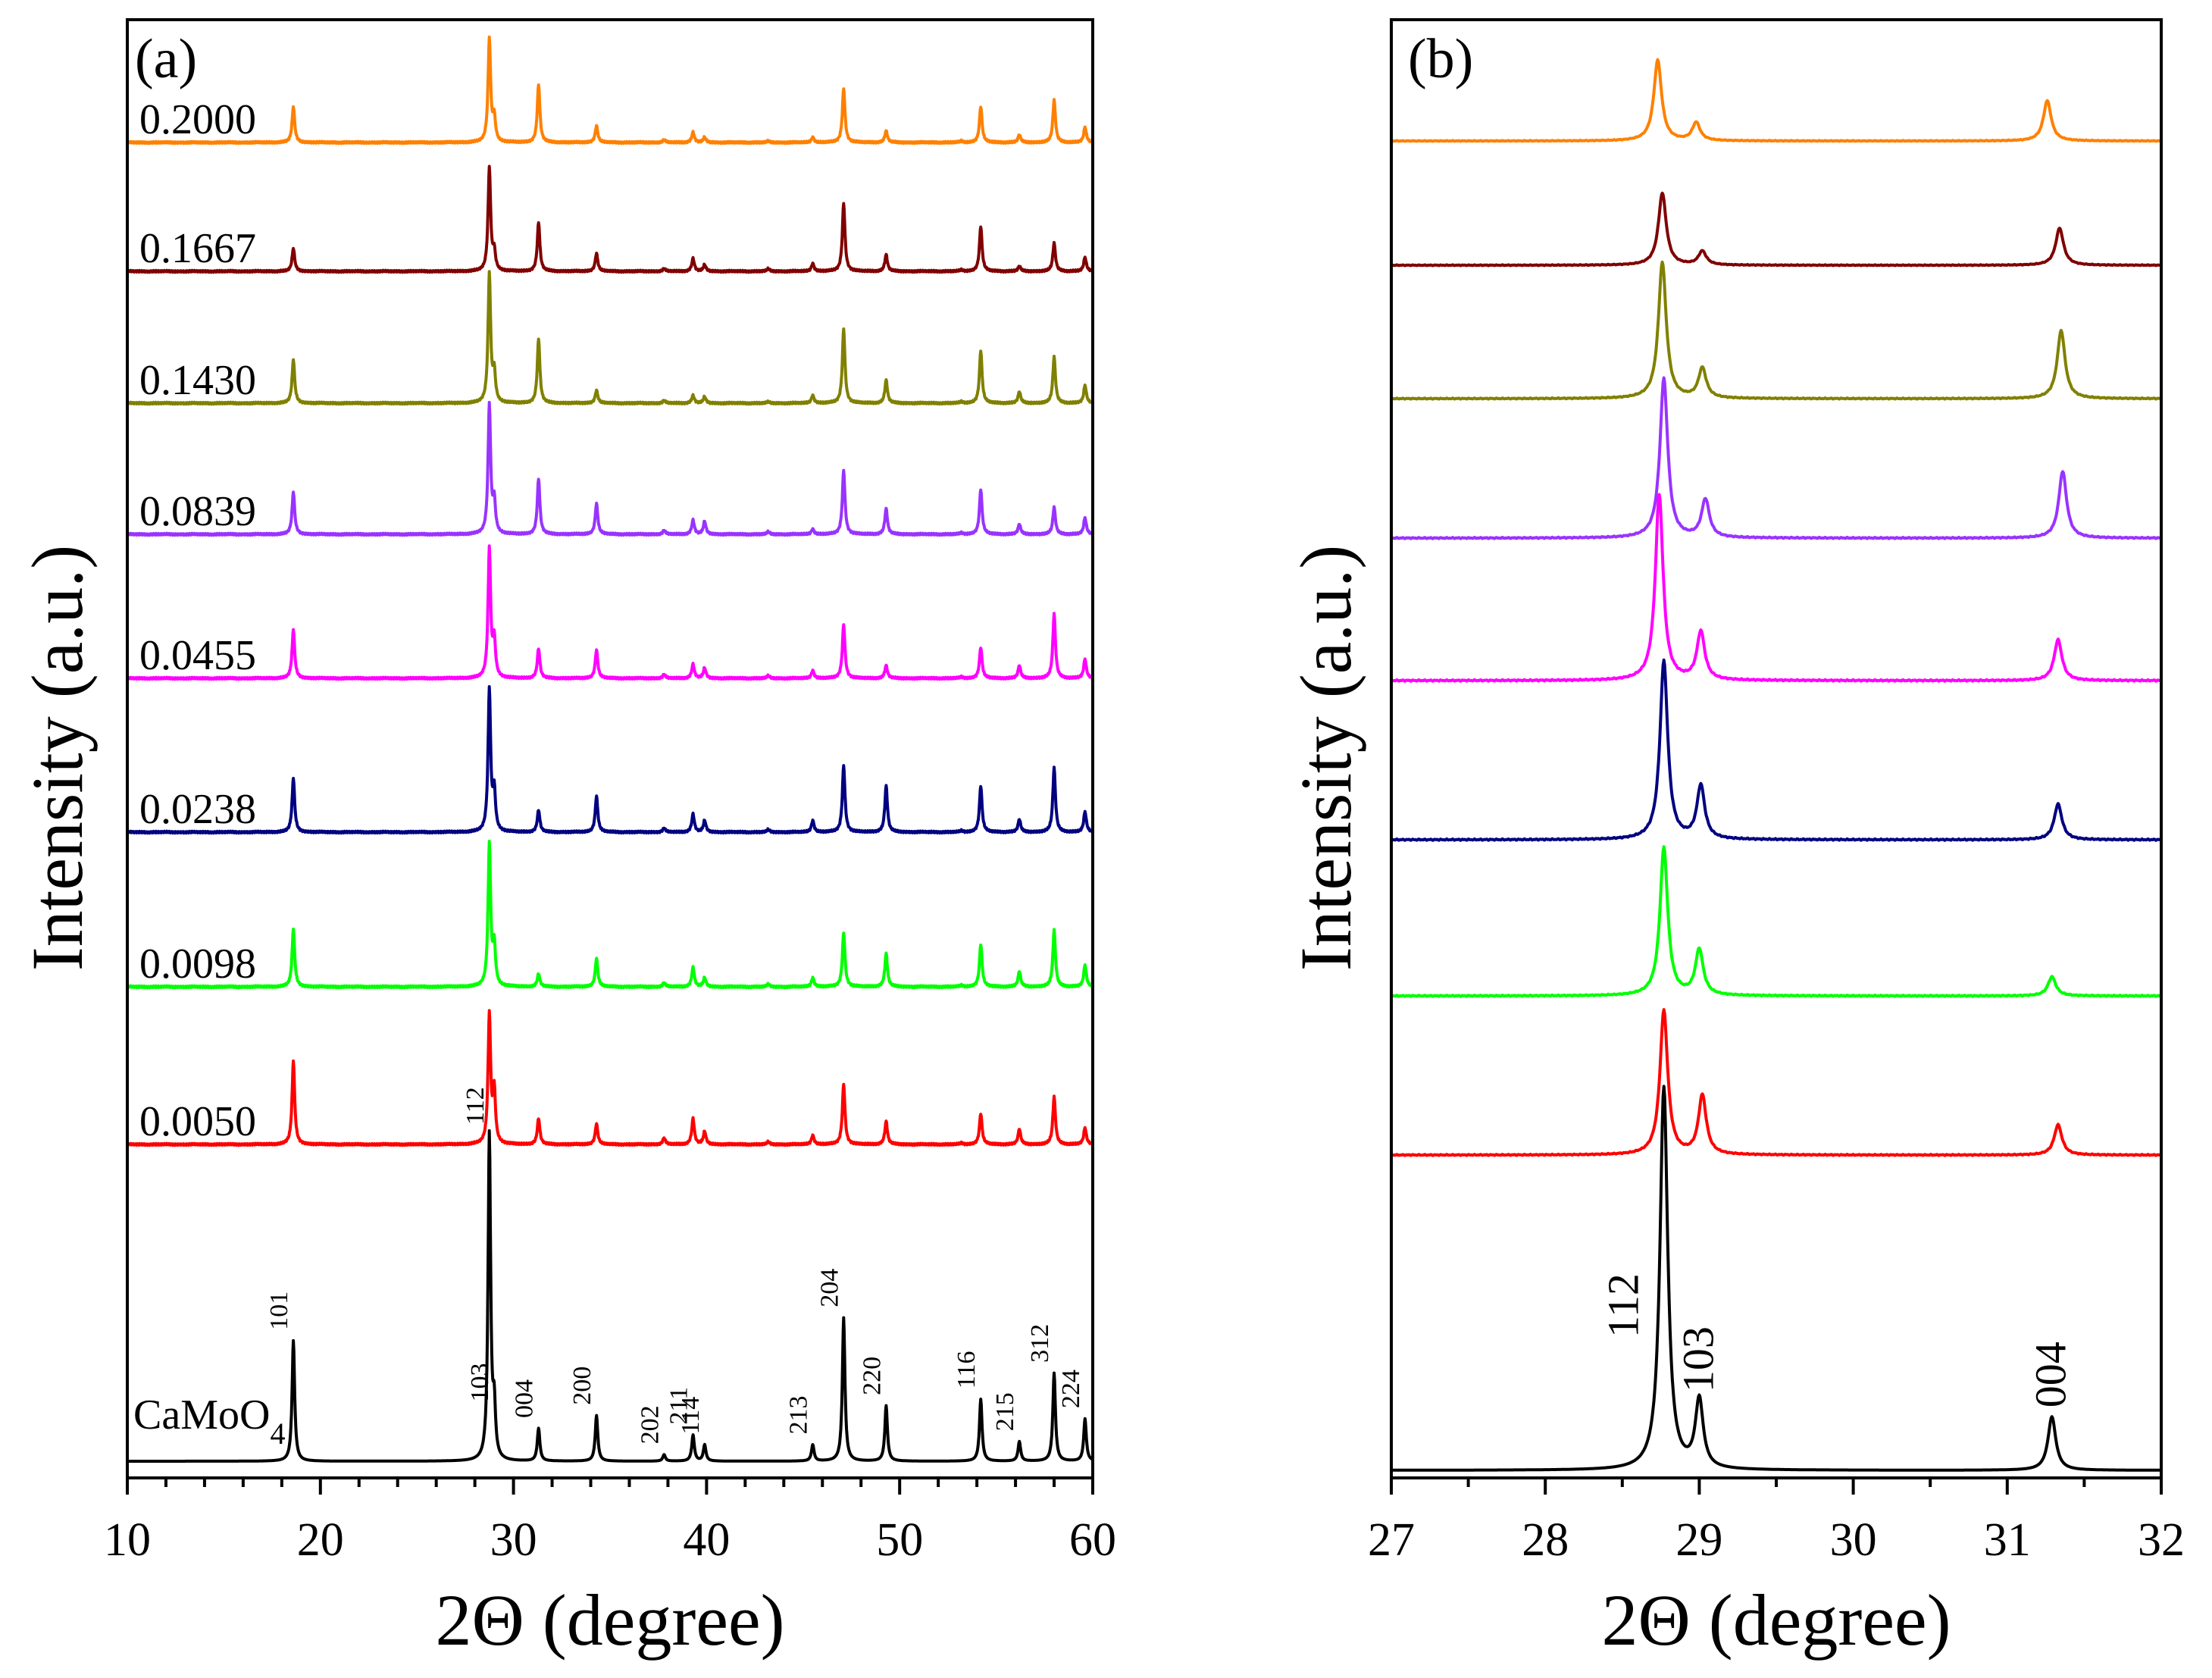 The image size is (2212, 1678). What do you see at coordinates (127, 1540) in the screenshot?
I see `panel-a-xtick-label-10: 10` at bounding box center [127, 1540].